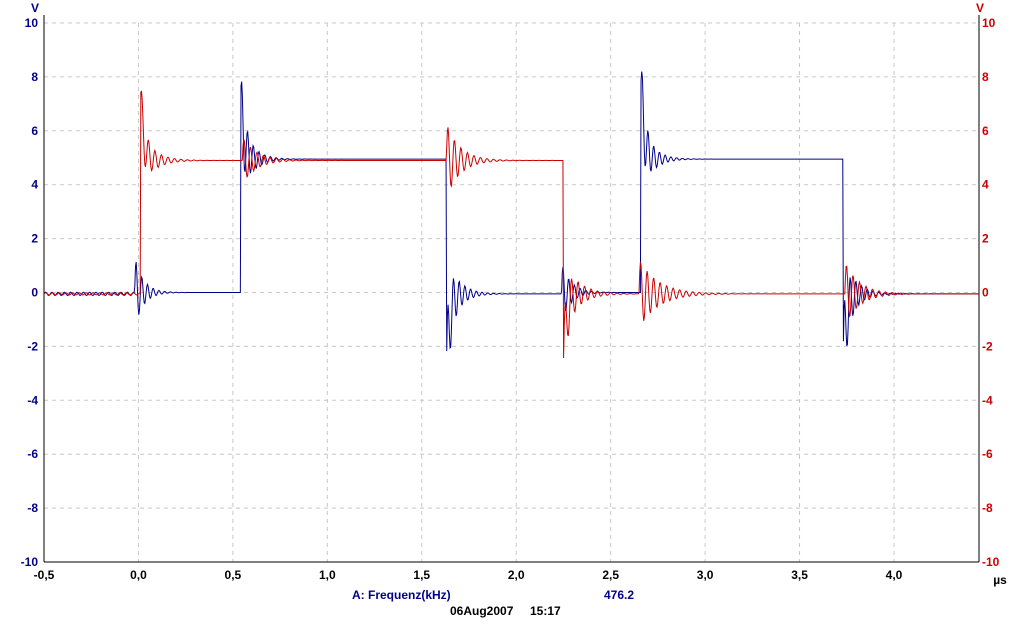 The height and width of the screenshot is (627, 1025). I want to click on y-tick-label-left: -8, so click(32, 508).